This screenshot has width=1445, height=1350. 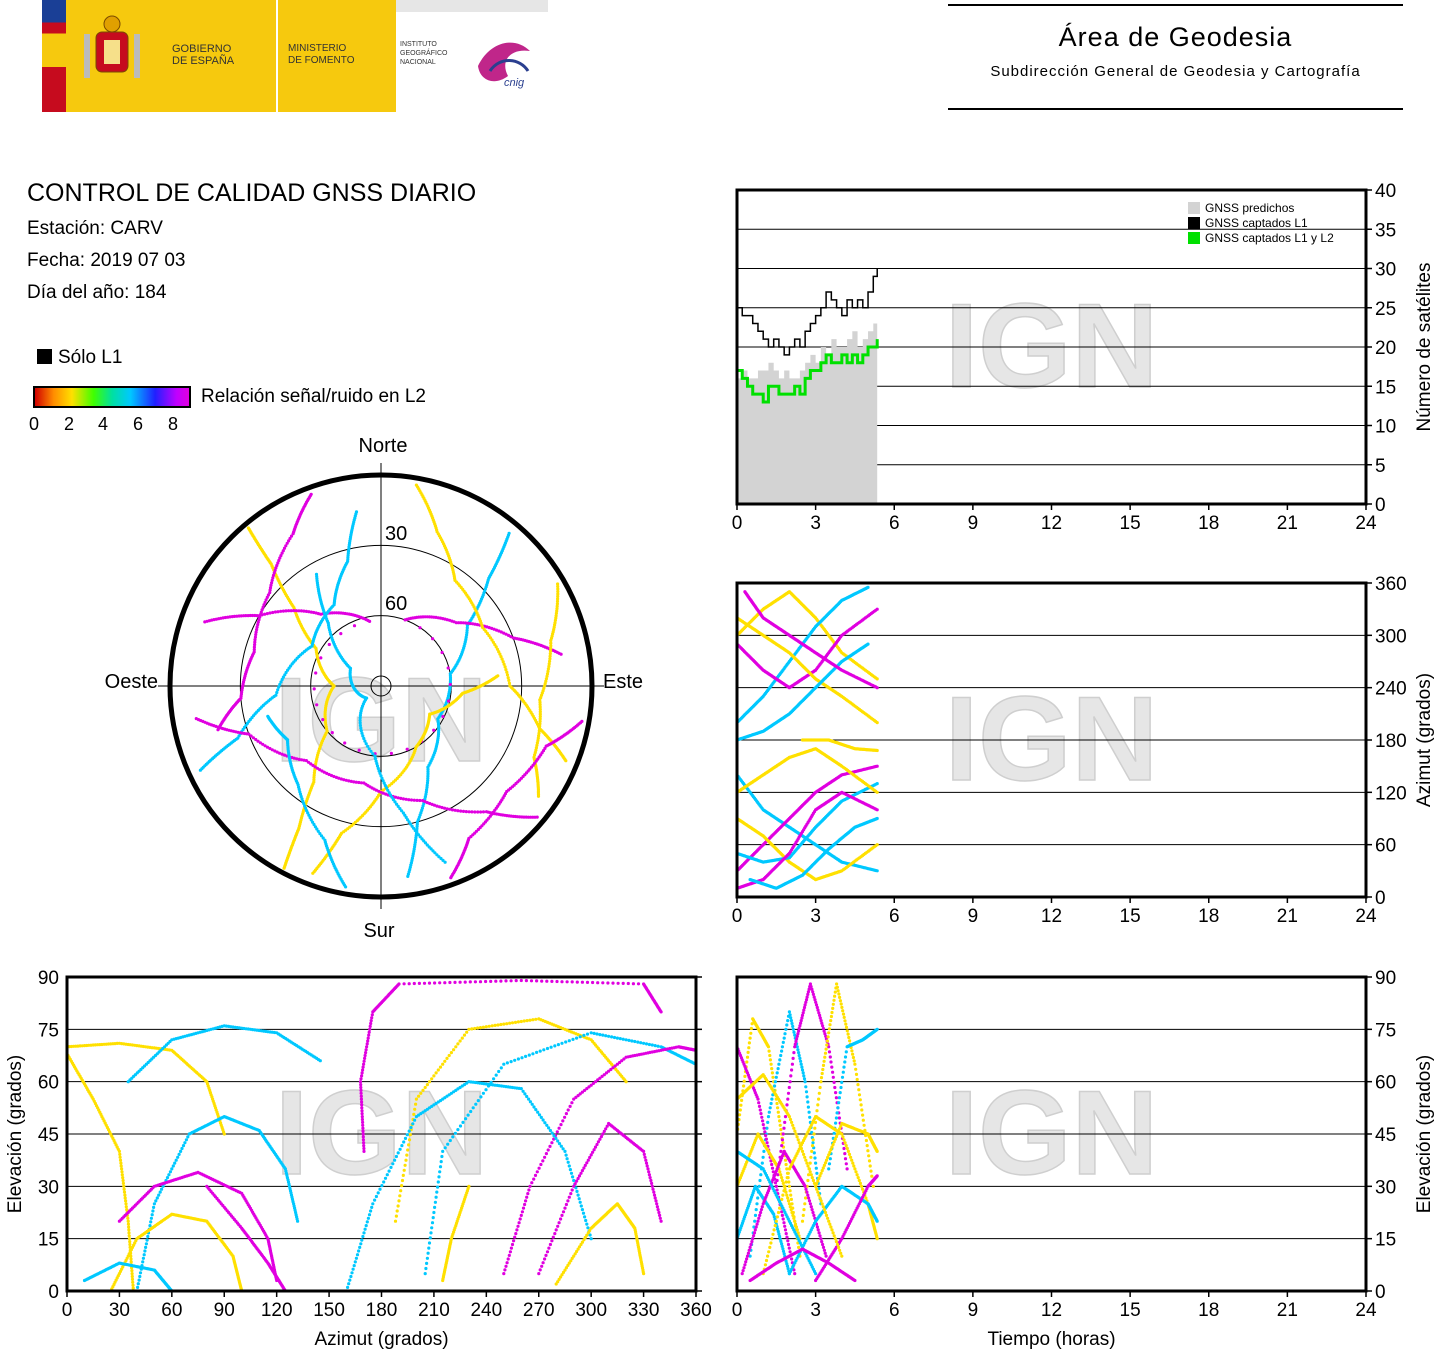 I want to click on y-tick-label: 45, so click(x=48, y=1135).